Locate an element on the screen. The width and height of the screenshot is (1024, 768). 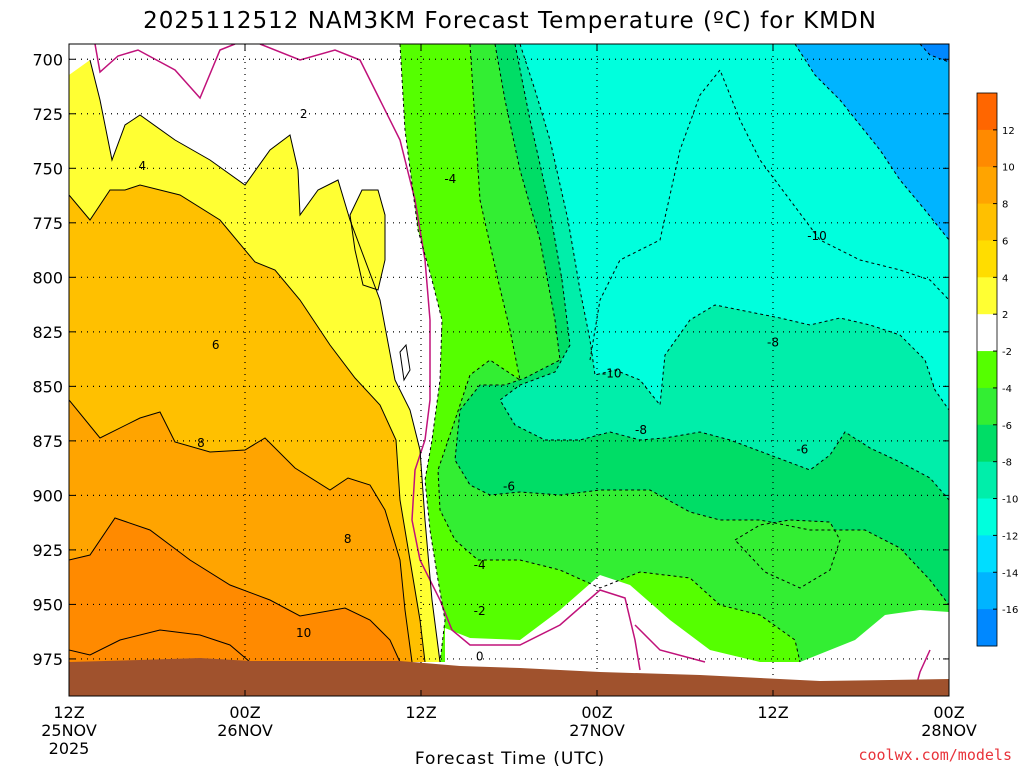
y-tick-label: 900 is located at coordinates (47, 495).